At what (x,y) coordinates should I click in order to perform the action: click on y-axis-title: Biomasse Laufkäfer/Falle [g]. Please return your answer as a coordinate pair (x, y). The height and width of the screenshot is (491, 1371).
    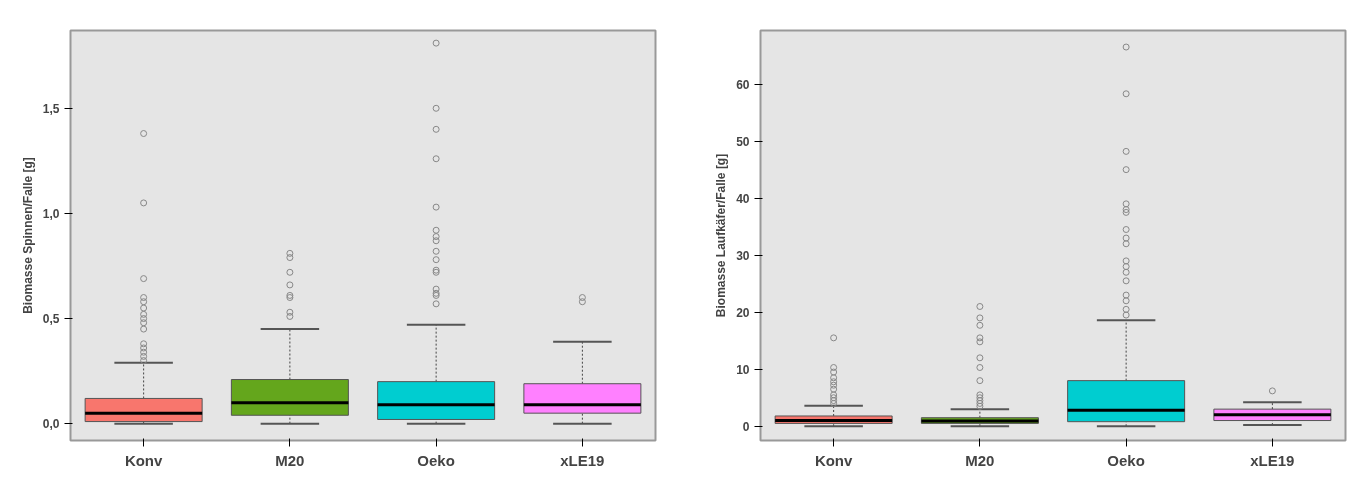
    Looking at the image, I should click on (721, 235).